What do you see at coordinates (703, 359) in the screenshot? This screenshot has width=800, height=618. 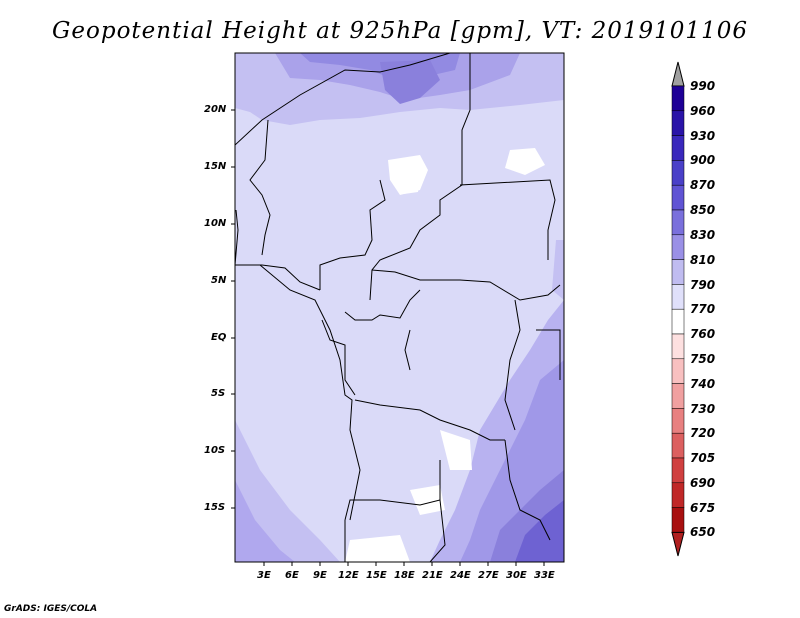 I see `colorbar-label-750: 750` at bounding box center [703, 359].